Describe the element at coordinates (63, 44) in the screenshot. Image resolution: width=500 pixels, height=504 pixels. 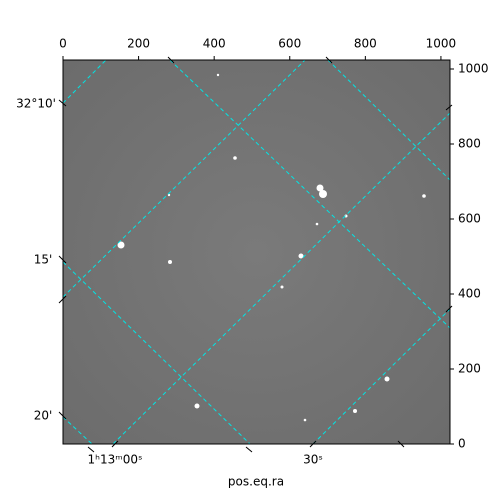
I see `x-tick-label: 0` at that location.